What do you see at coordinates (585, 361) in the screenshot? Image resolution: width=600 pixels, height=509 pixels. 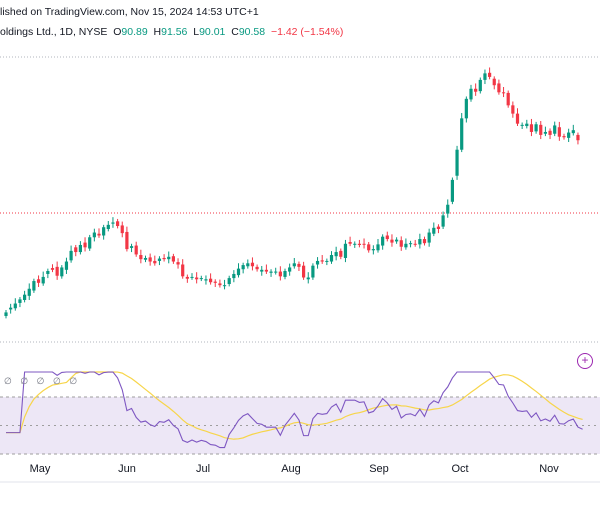 I see `add-plus-icon: +` at bounding box center [585, 361].